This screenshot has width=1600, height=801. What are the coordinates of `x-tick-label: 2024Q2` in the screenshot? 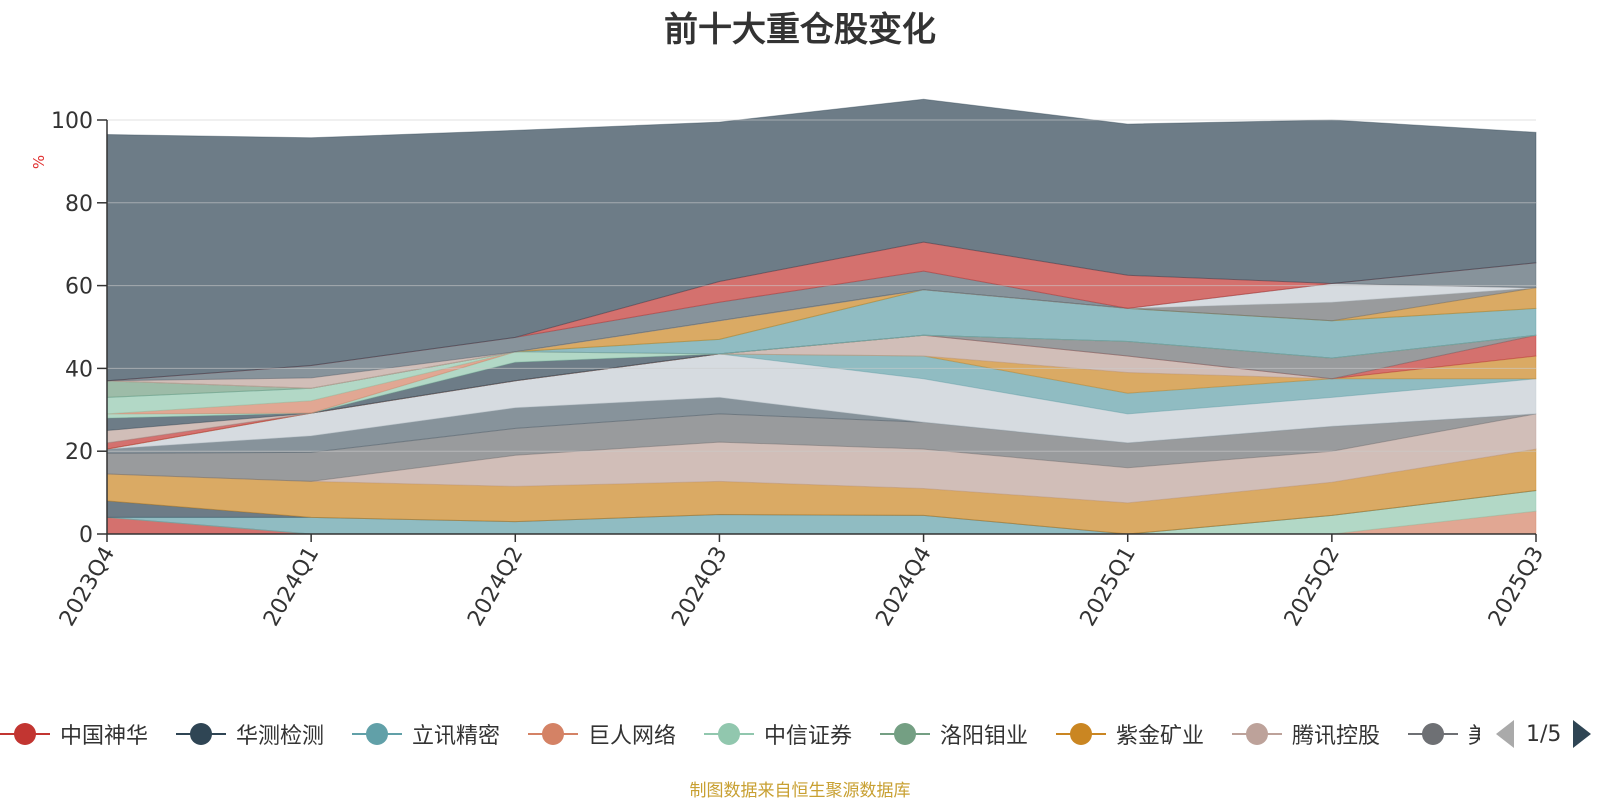 It's located at (495, 587).